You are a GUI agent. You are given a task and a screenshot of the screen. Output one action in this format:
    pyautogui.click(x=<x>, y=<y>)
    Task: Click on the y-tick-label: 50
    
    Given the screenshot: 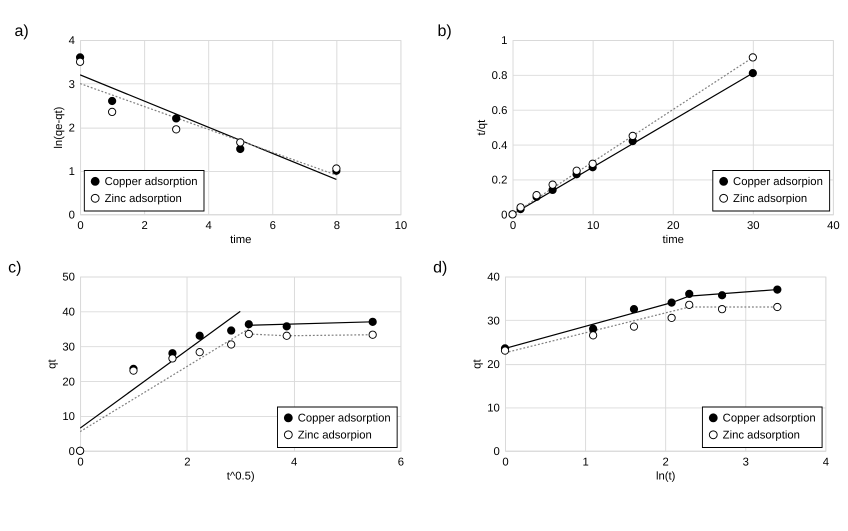 What is the action you would take?
    pyautogui.click(x=68, y=278)
    